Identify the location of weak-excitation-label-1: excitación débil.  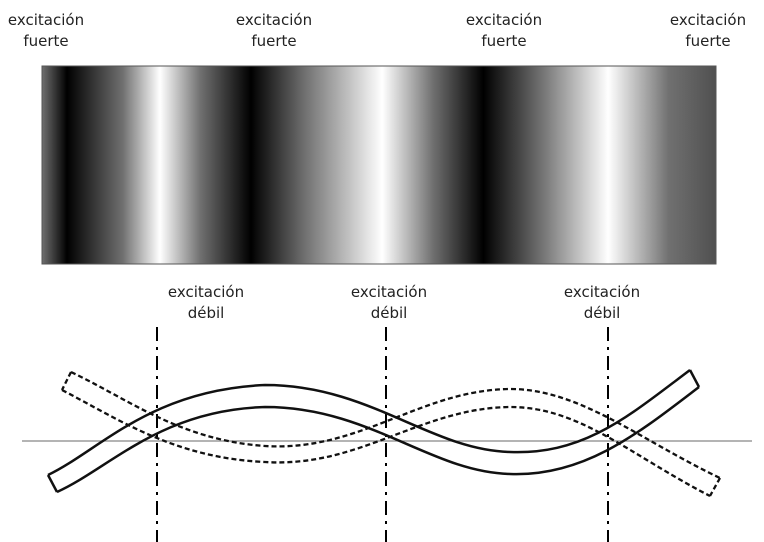
(206, 303).